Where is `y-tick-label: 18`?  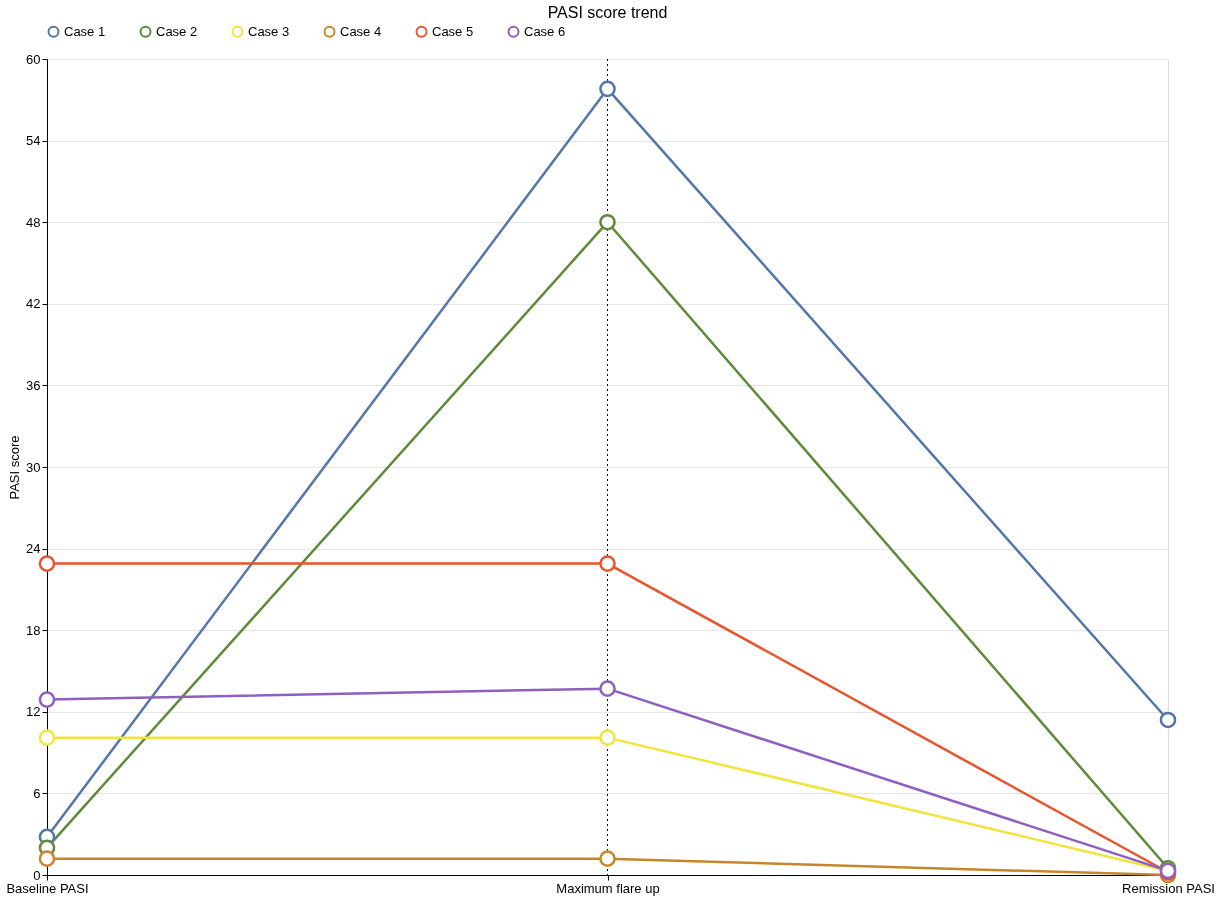
y-tick-label: 18 is located at coordinates (33, 630).